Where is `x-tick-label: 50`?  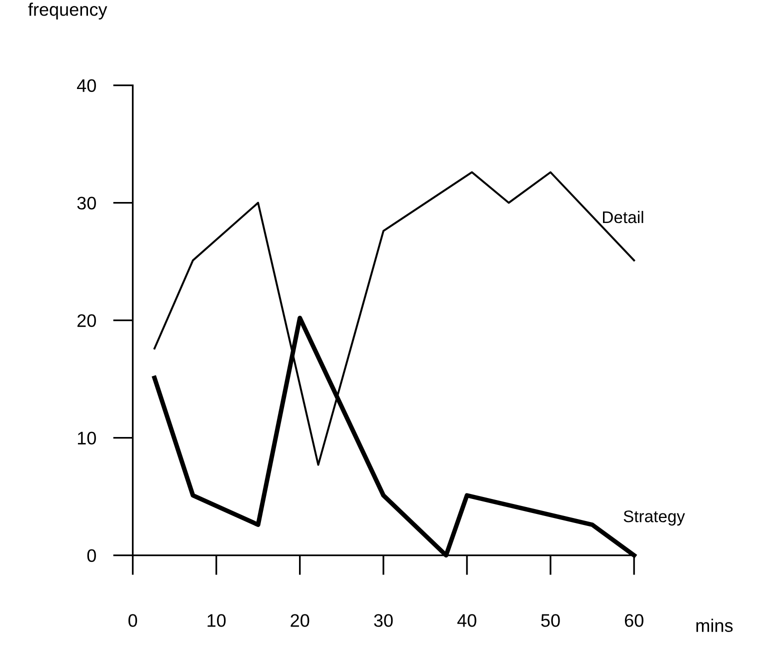 x-tick-label: 50 is located at coordinates (550, 620).